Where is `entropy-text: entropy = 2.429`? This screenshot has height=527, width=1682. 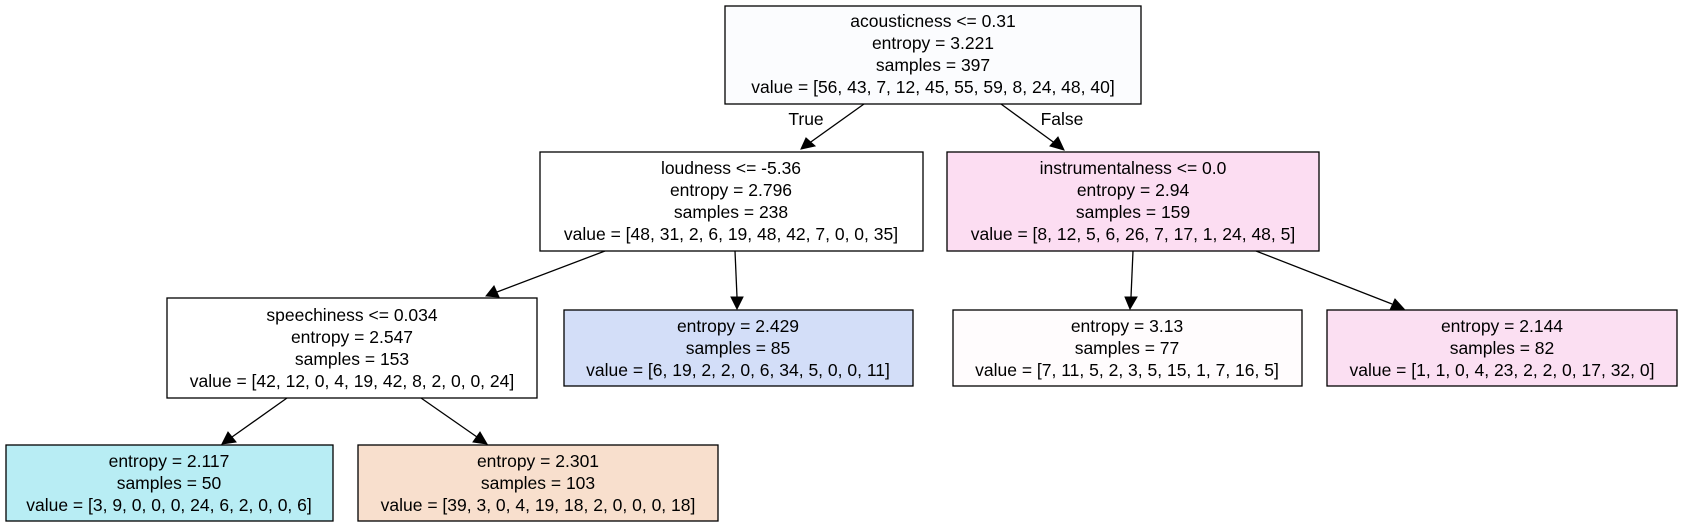 entropy-text: entropy = 2.429 is located at coordinates (738, 326).